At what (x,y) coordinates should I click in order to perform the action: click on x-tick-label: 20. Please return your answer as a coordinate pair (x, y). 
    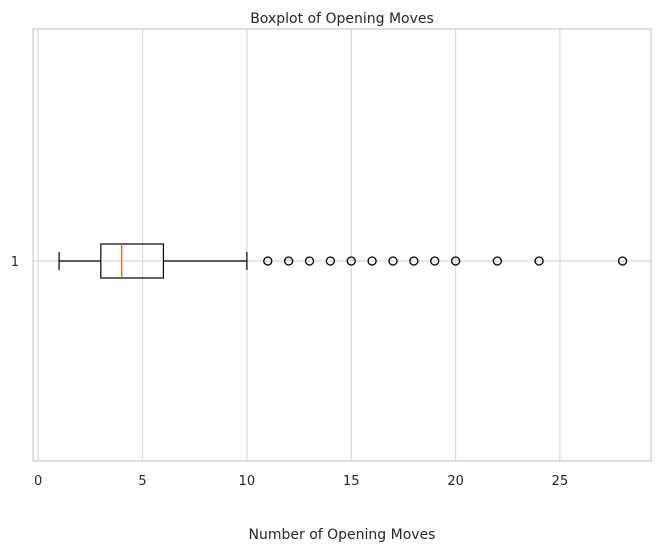
    Looking at the image, I should click on (455, 481).